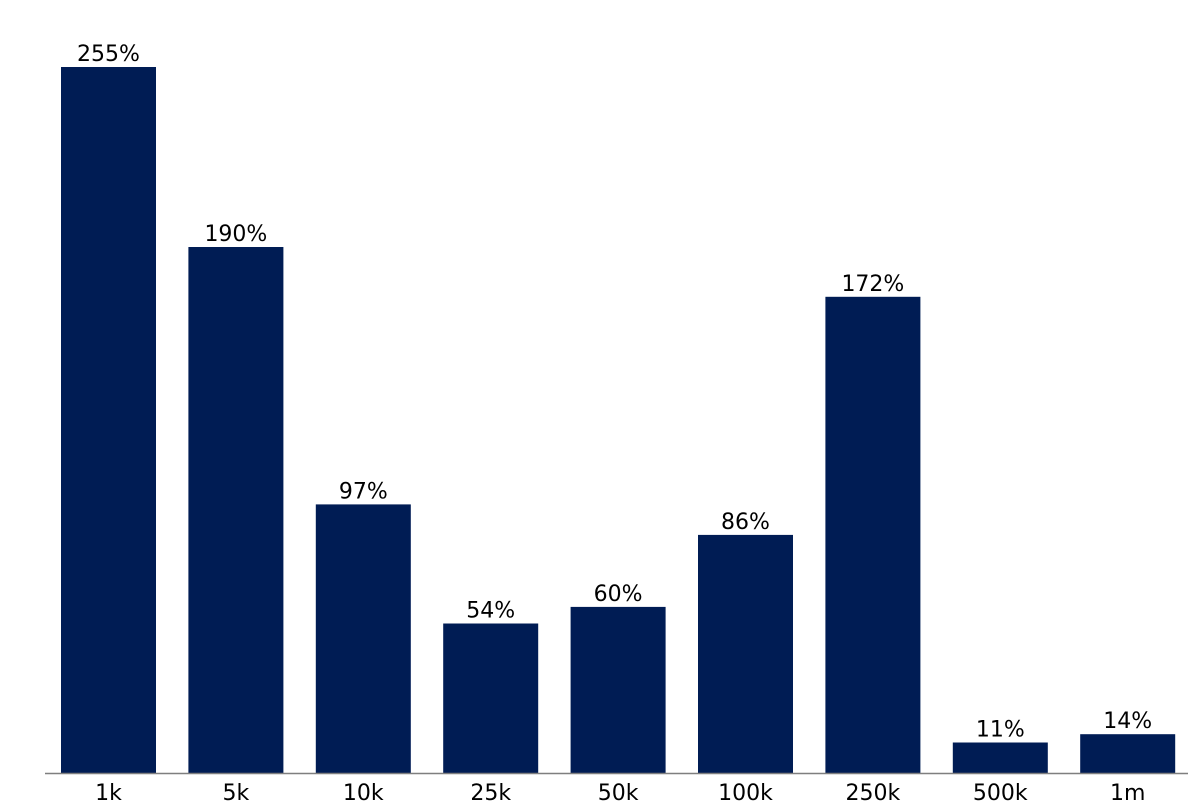 This screenshot has width=1201, height=807. I want to click on bar-25k, so click(491, 698).